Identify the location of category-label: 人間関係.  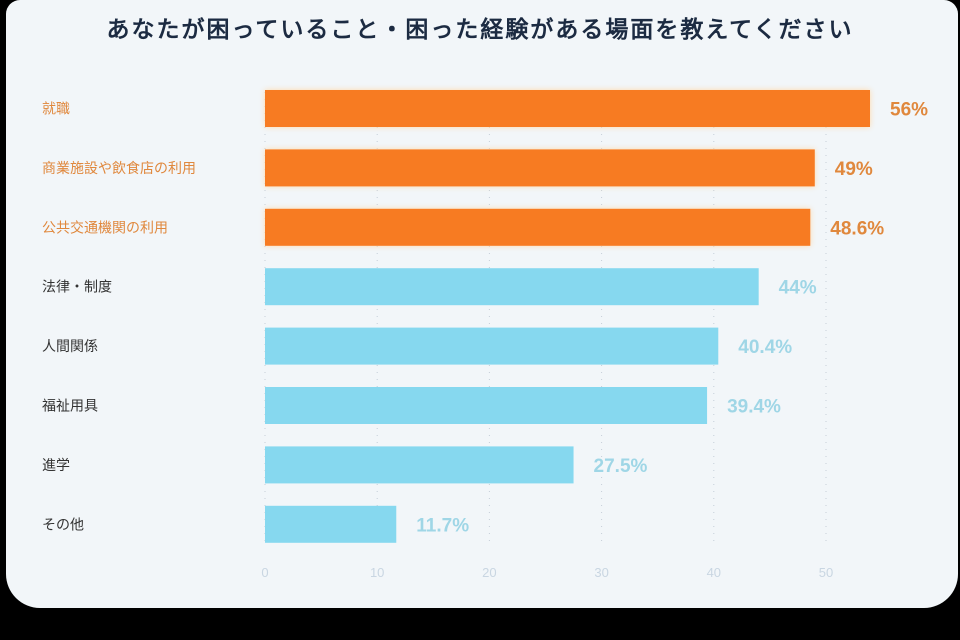
(70, 347).